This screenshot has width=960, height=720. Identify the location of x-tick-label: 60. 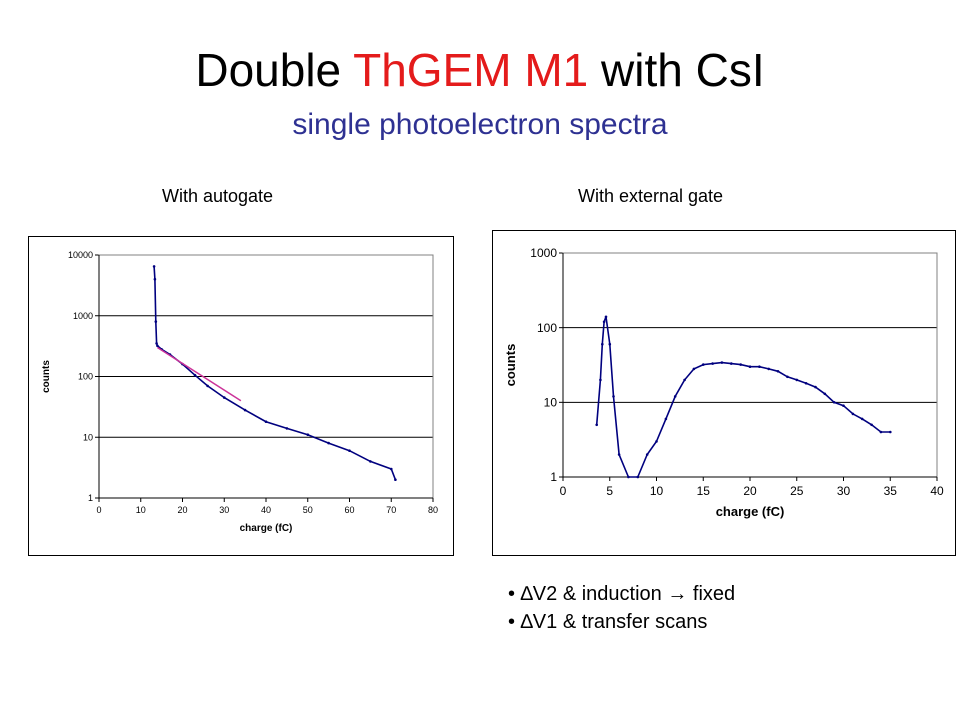
(349, 510).